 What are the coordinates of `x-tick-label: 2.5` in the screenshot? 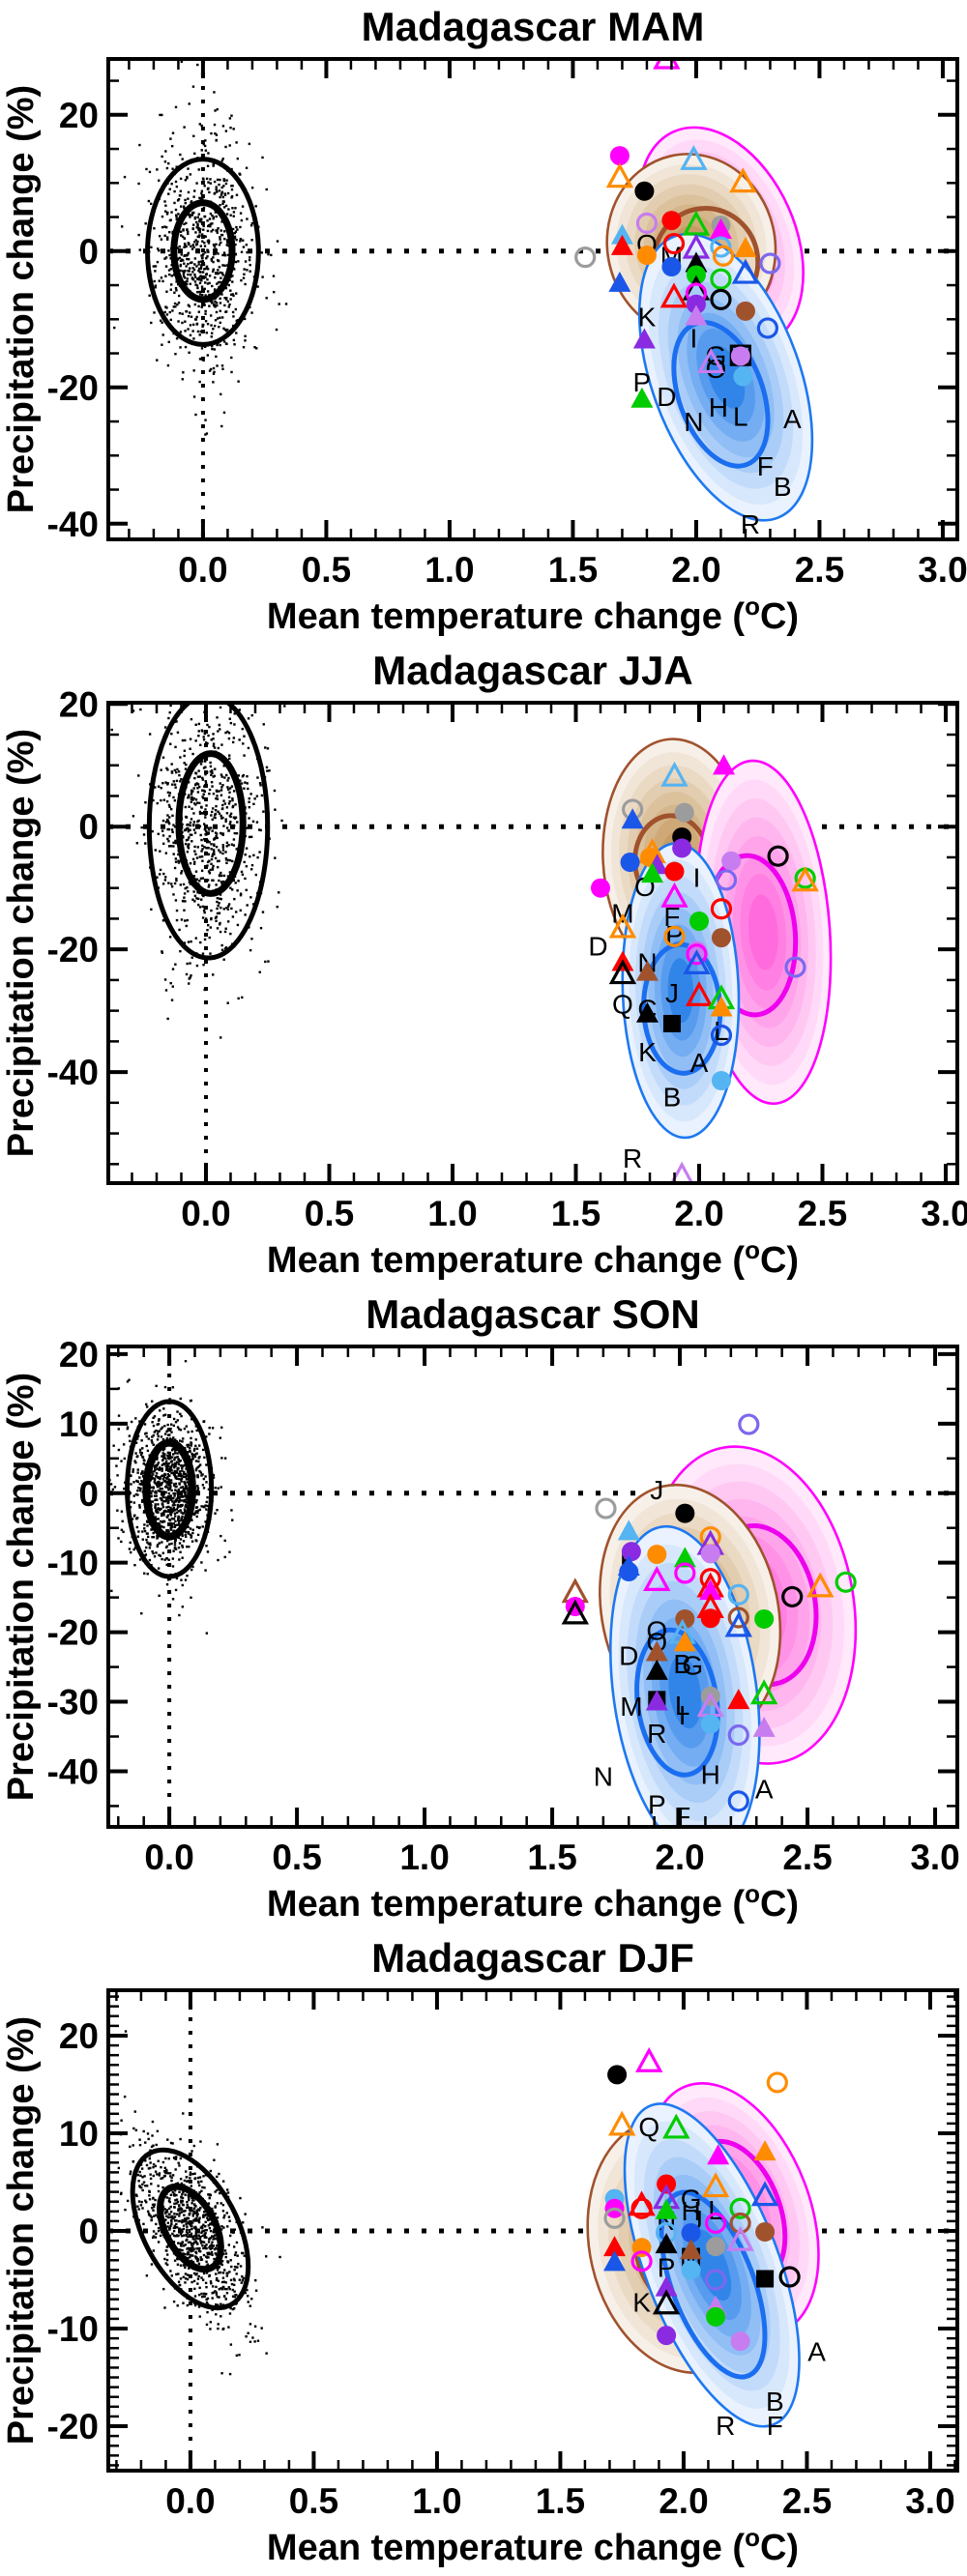 It's located at (807, 1857).